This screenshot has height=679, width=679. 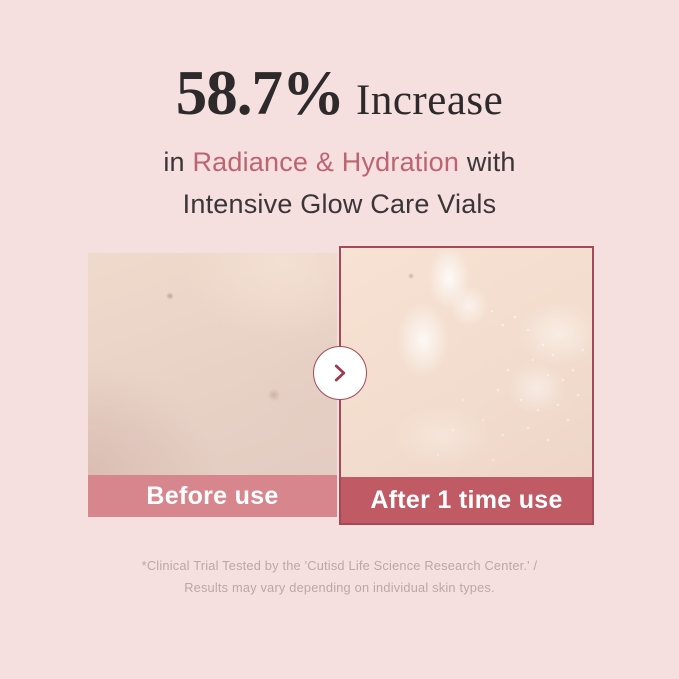 What do you see at coordinates (466, 362) in the screenshot?
I see `after-skin-image` at bounding box center [466, 362].